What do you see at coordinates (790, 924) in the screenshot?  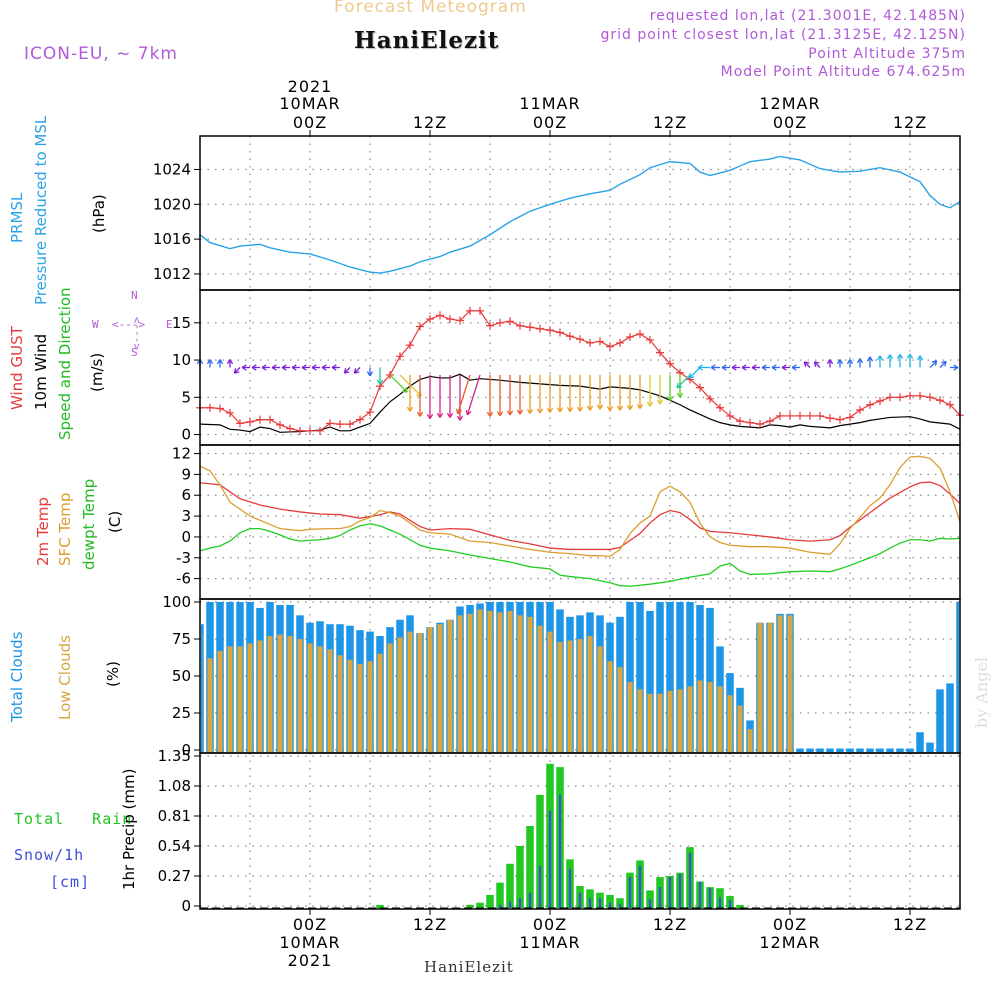 I see `x-tick-label-bottom: 00Z` at bounding box center [790, 924].